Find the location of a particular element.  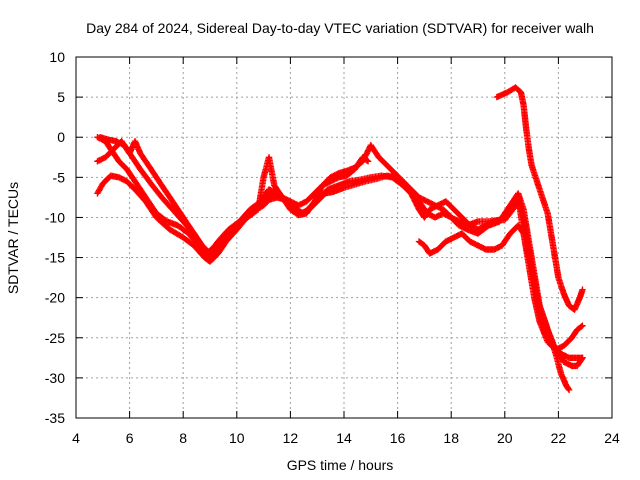

x-tick-label: 20 is located at coordinates (505, 438).